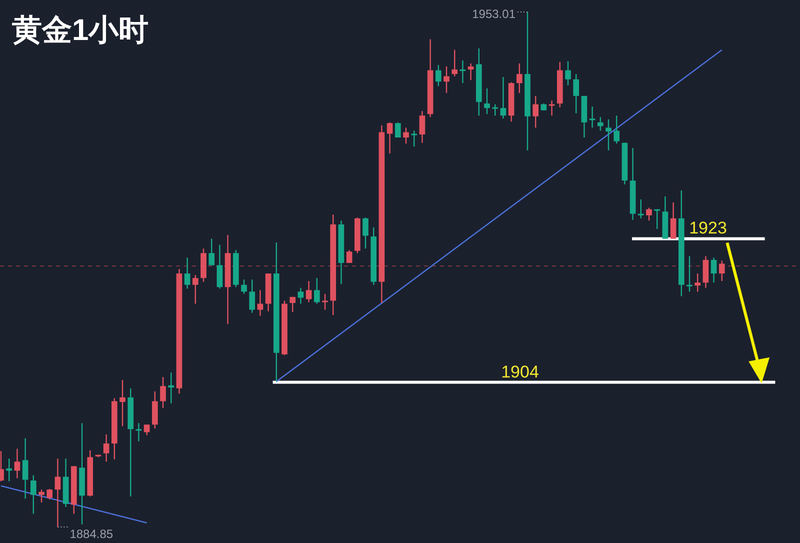 The width and height of the screenshot is (800, 543). Describe the element at coordinates (92, 534) in the screenshot. I see `annotation: 1884.85` at that location.